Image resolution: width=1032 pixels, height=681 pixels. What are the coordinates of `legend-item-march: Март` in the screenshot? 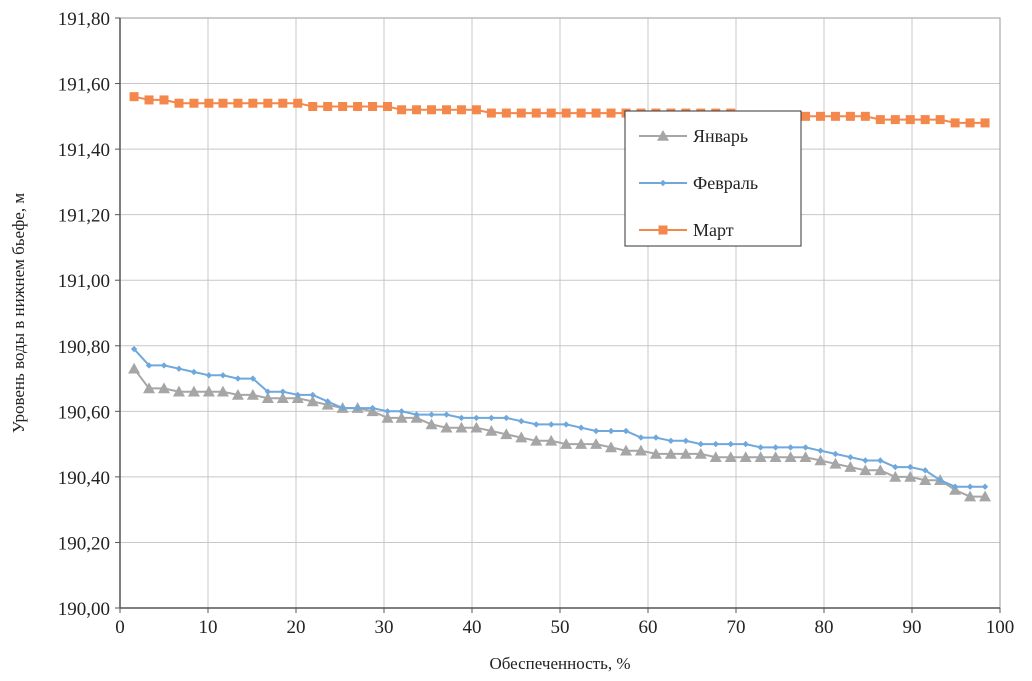 It's located at (686, 230).